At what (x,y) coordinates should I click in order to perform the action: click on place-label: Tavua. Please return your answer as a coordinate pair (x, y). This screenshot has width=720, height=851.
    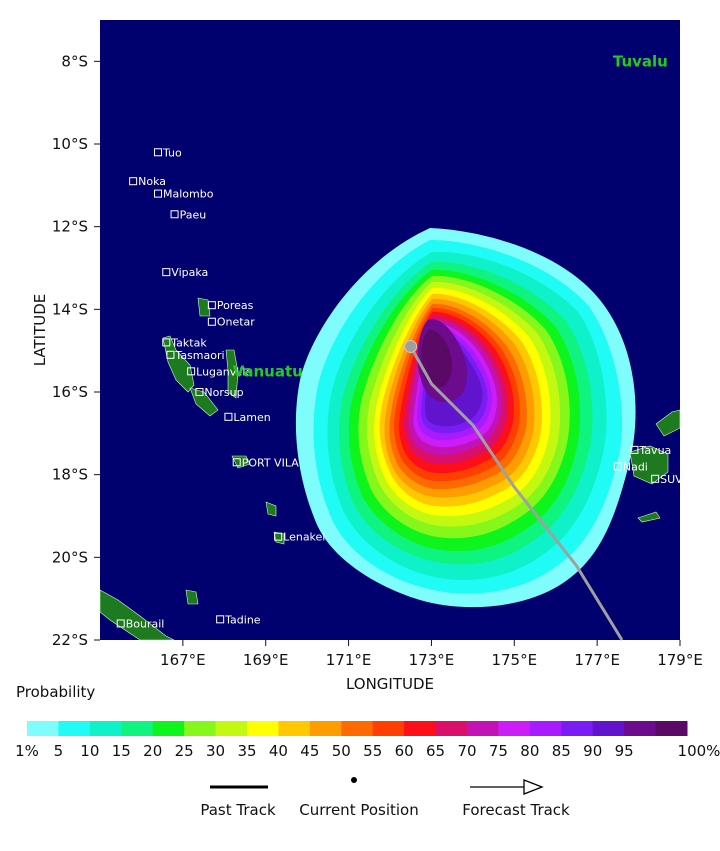
    Looking at the image, I should click on (654, 450).